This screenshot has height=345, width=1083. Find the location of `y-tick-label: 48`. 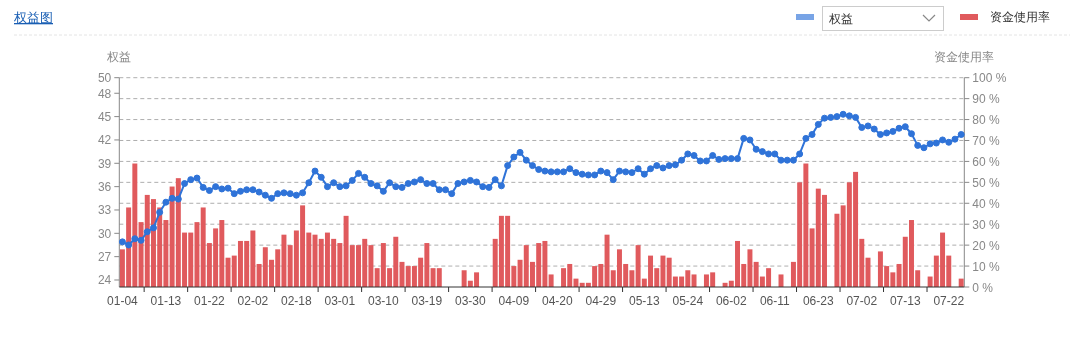

y-tick-label: 48 is located at coordinates (104, 93).